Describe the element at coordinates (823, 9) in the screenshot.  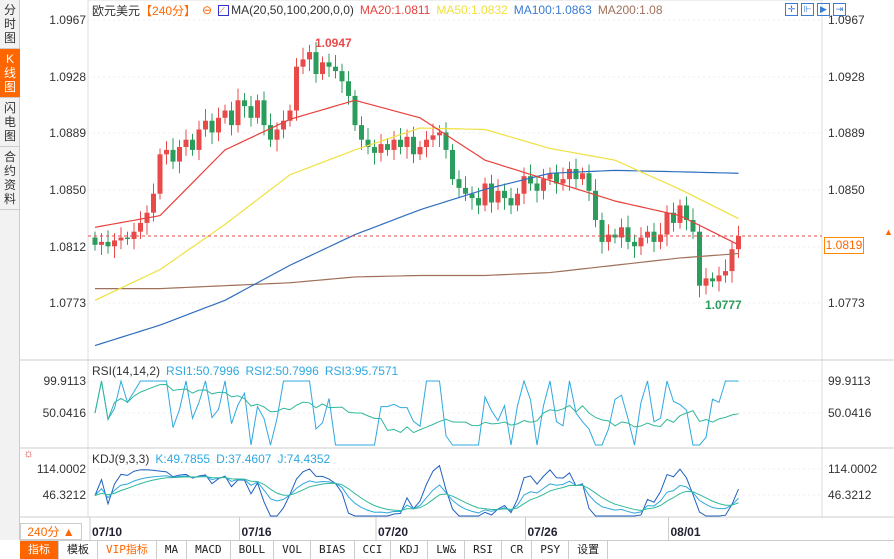
I see `play-icon: ▶` at that location.